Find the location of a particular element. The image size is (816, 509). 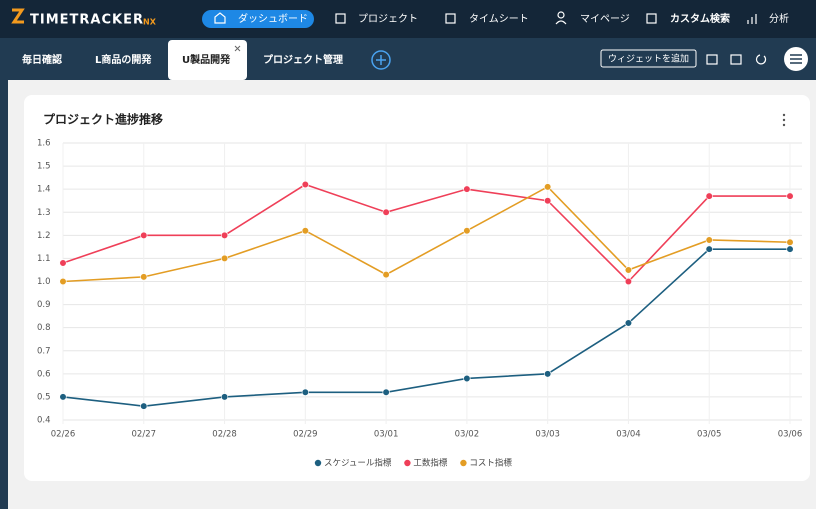

tab: L商品の開発 is located at coordinates (123, 59).